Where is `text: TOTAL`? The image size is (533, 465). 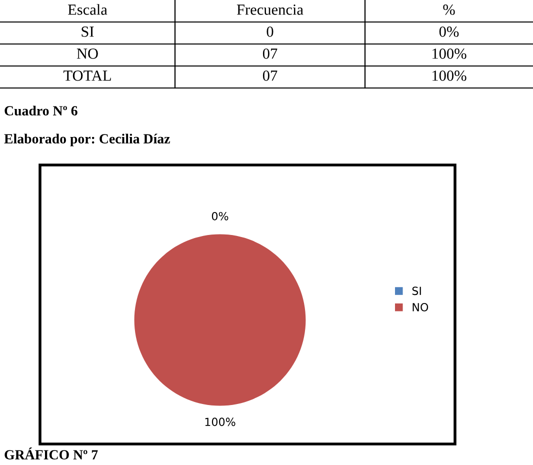
text: TOTAL is located at coordinates (87, 75).